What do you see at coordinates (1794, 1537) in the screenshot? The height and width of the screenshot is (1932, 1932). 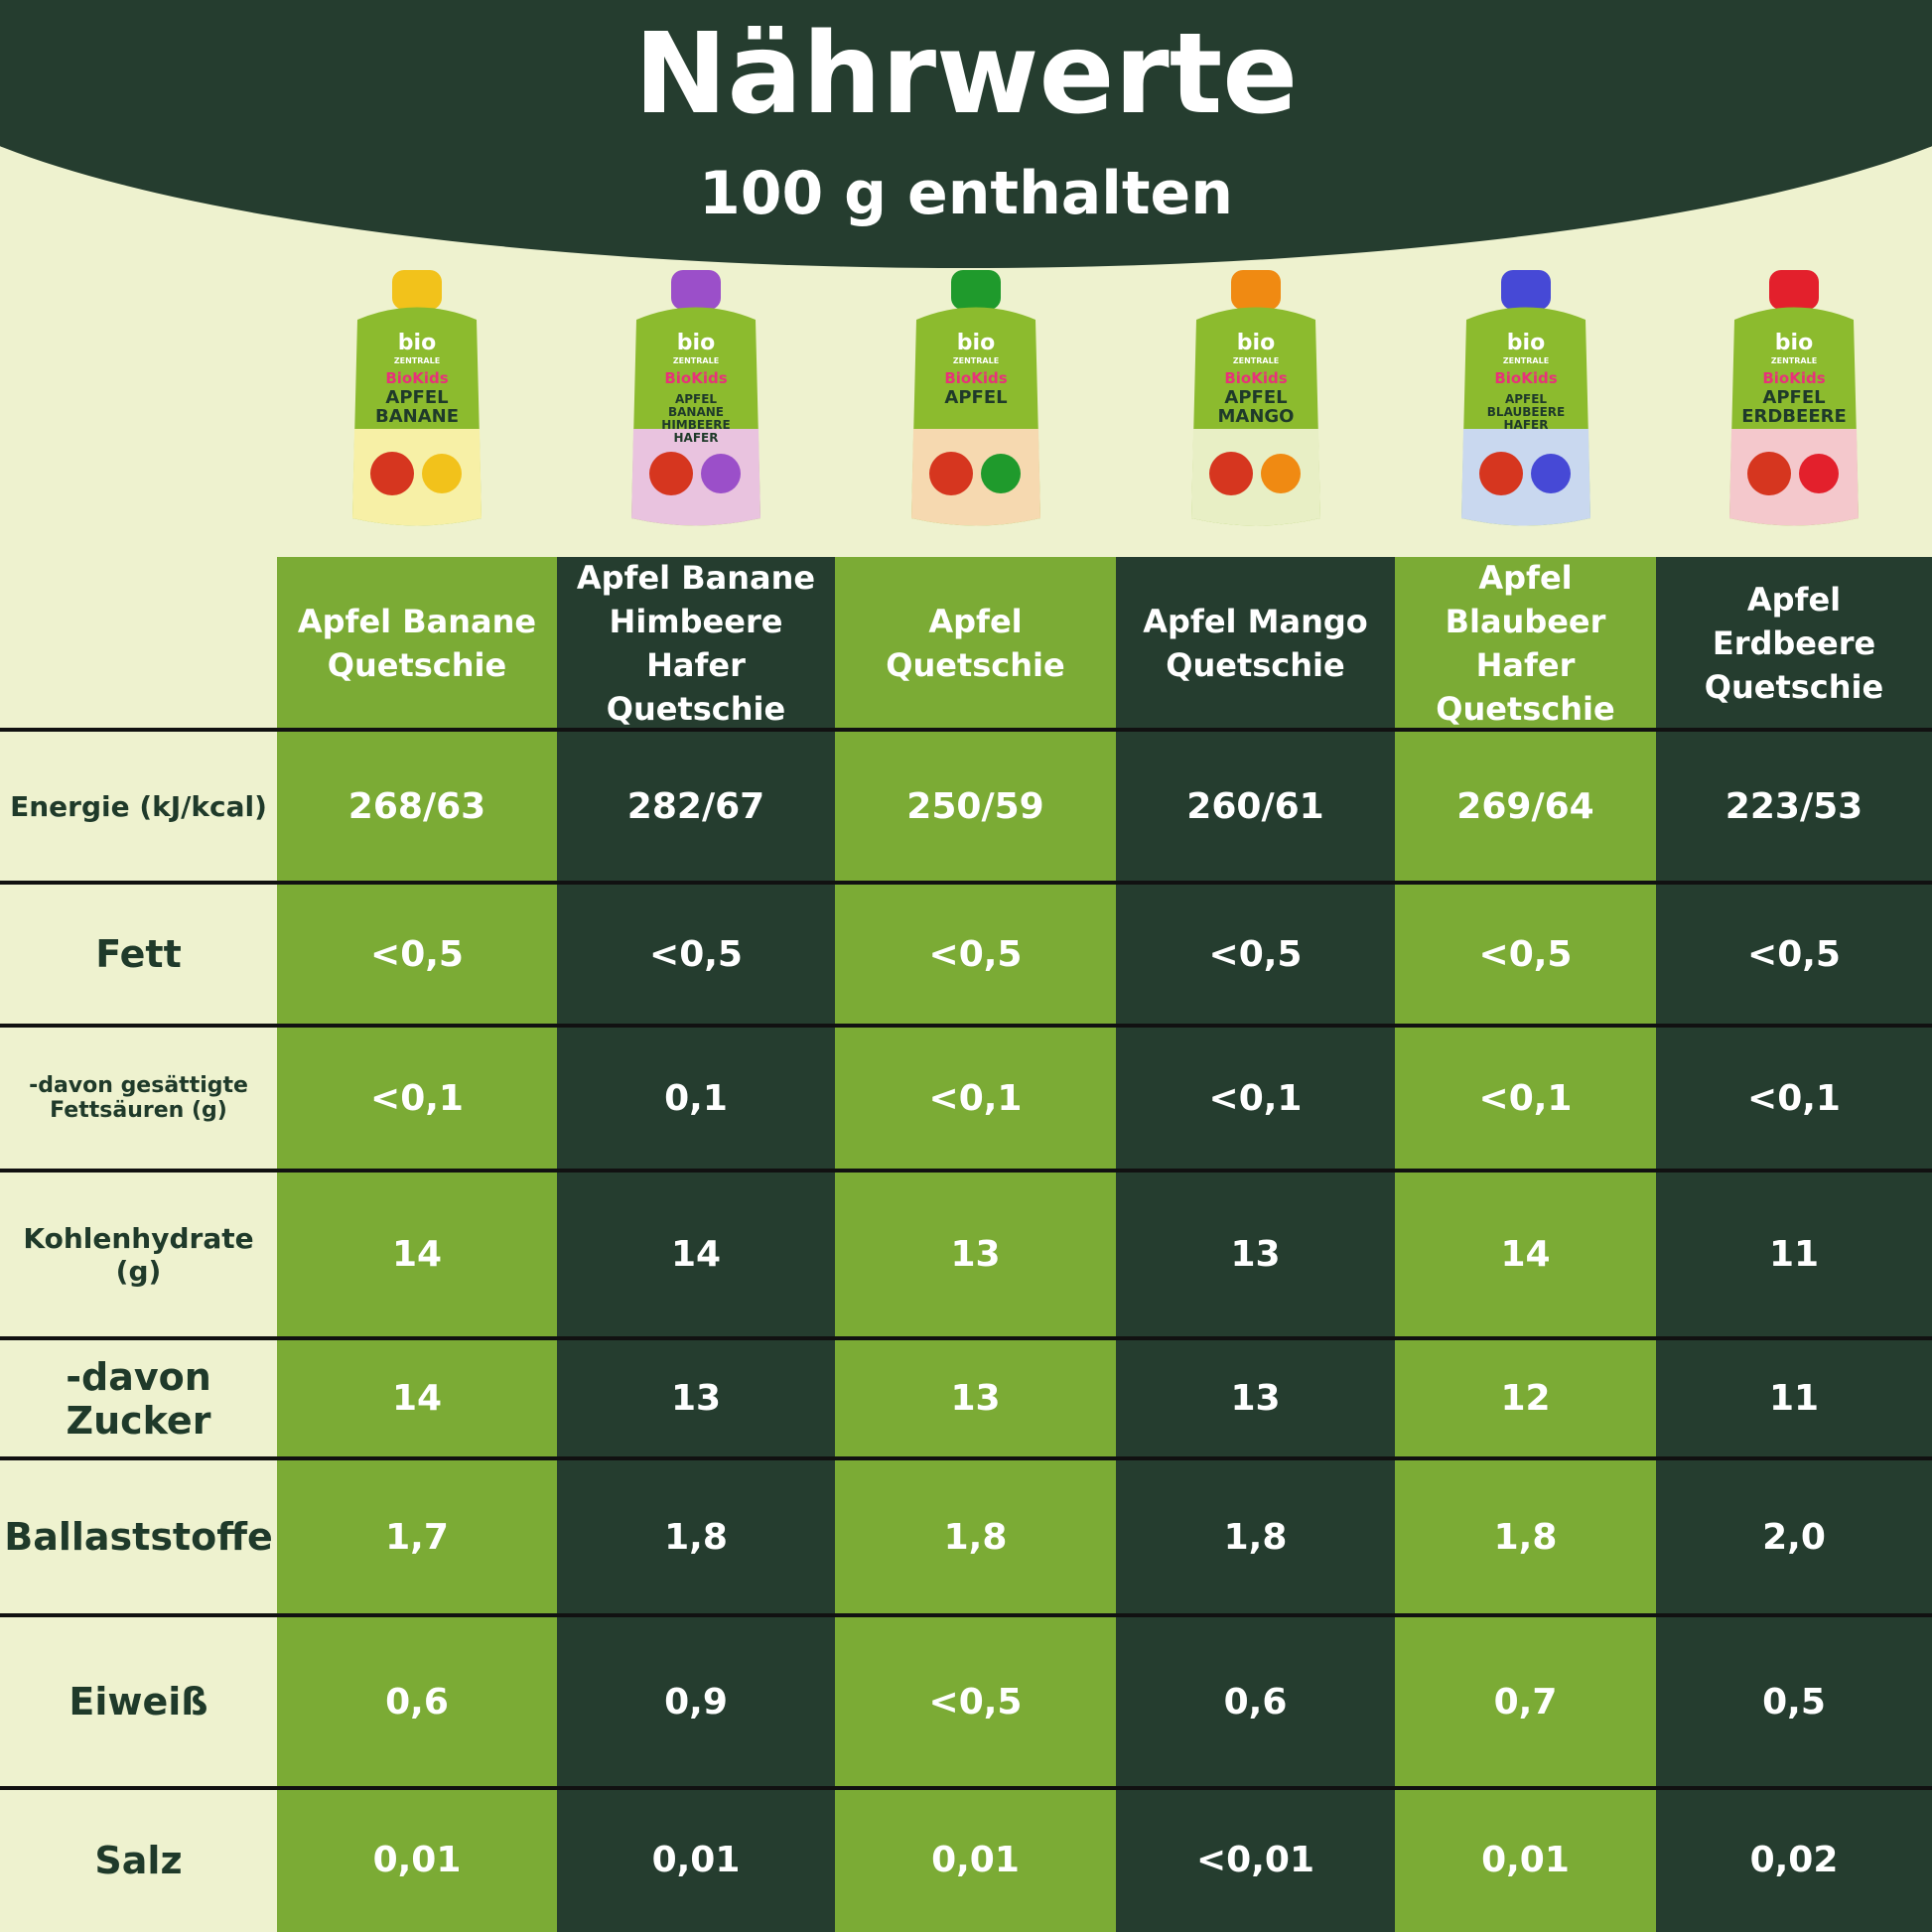 I see `value: 2,0` at bounding box center [1794, 1537].